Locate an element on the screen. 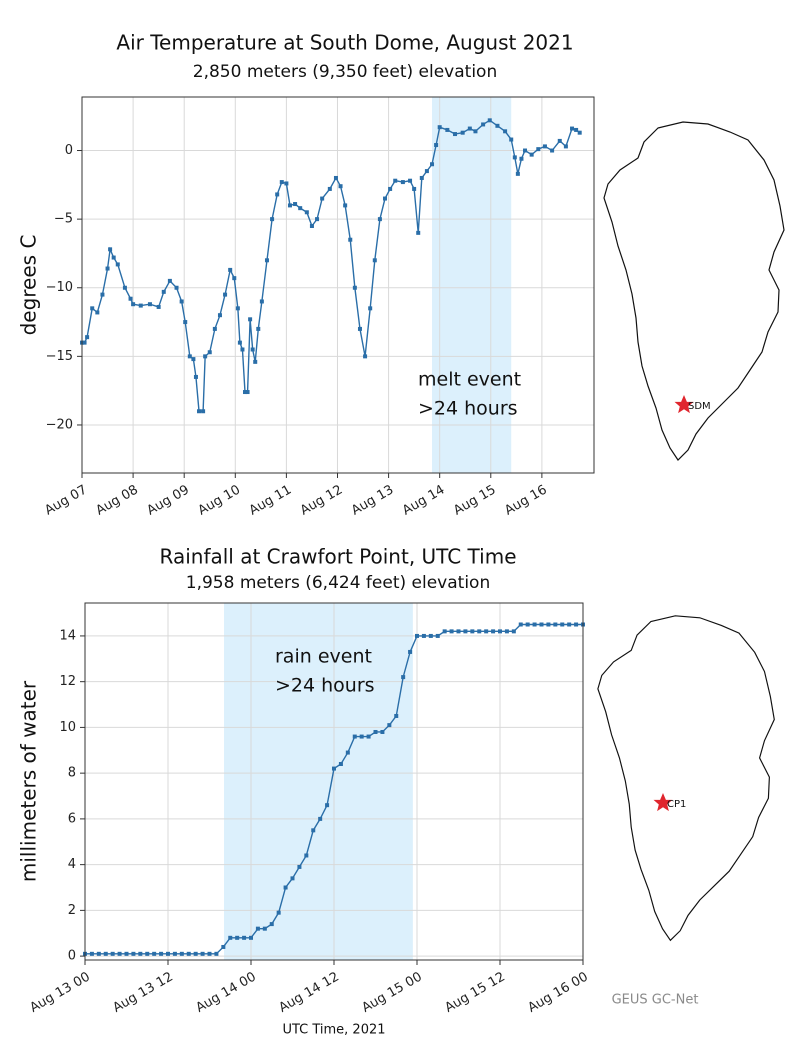 This screenshot has height=1048, width=800. annotation: rain event is located at coordinates (323, 657).